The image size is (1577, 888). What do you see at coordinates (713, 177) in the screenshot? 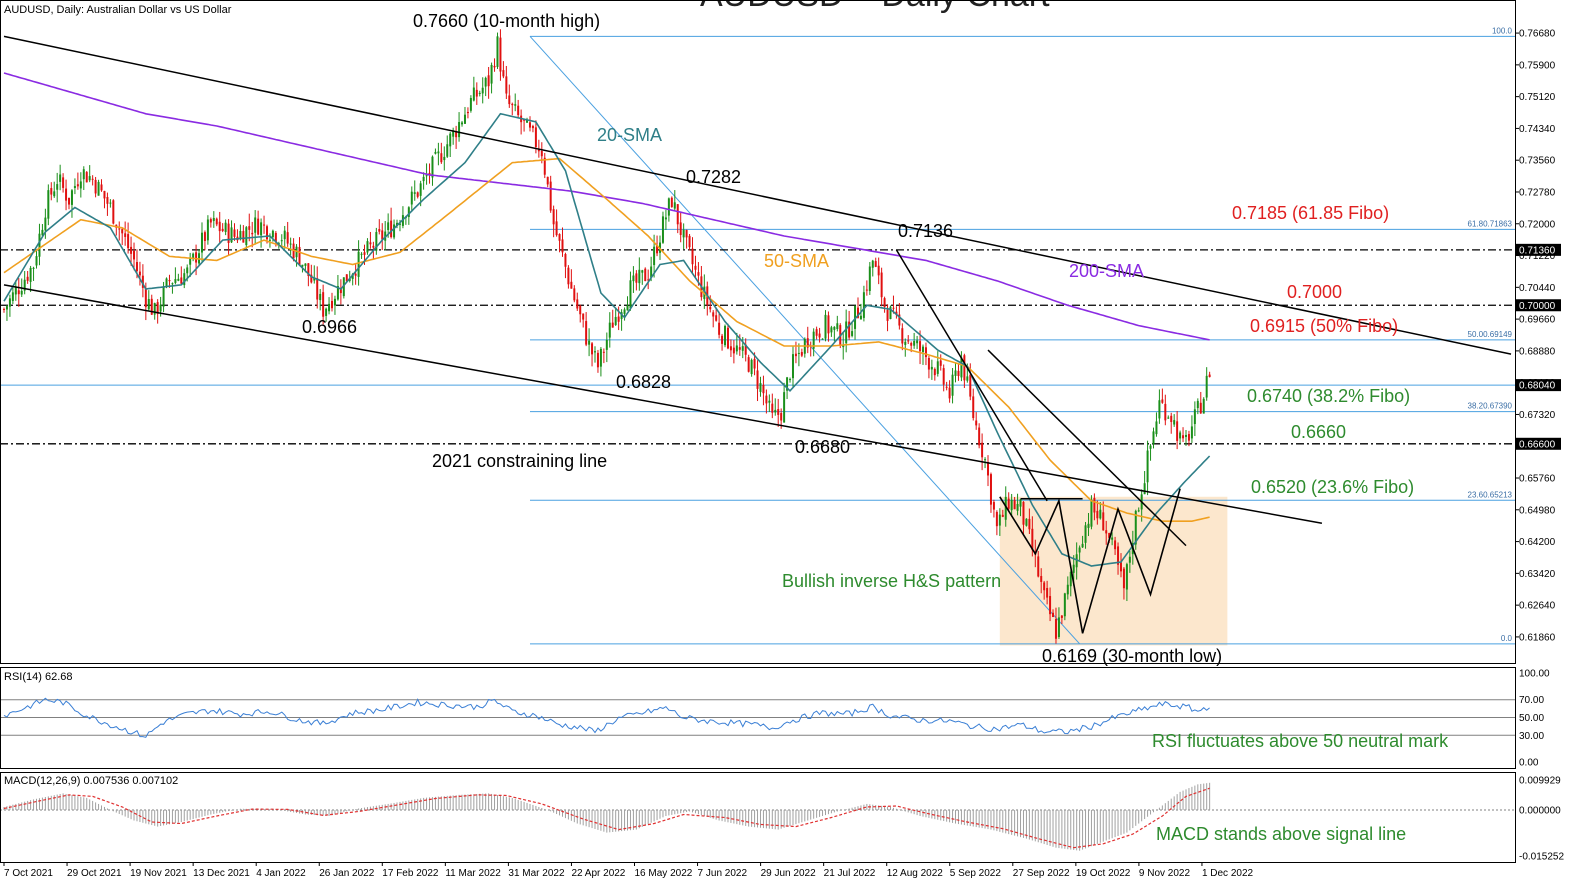
I see `annotation-label: 0.7282` at bounding box center [713, 177].